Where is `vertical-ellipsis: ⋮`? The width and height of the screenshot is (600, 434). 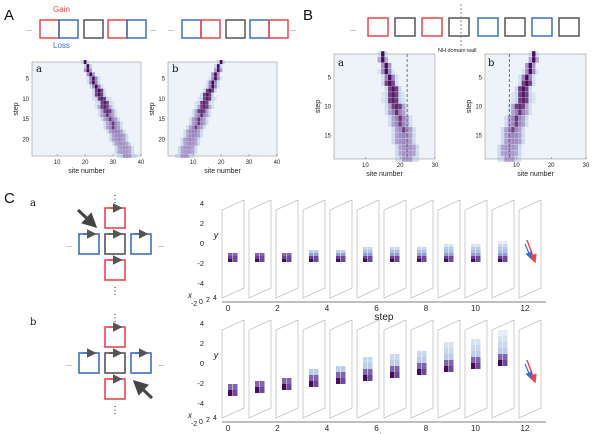 vertical-ellipsis: ⋮ is located at coordinates (115, 410).